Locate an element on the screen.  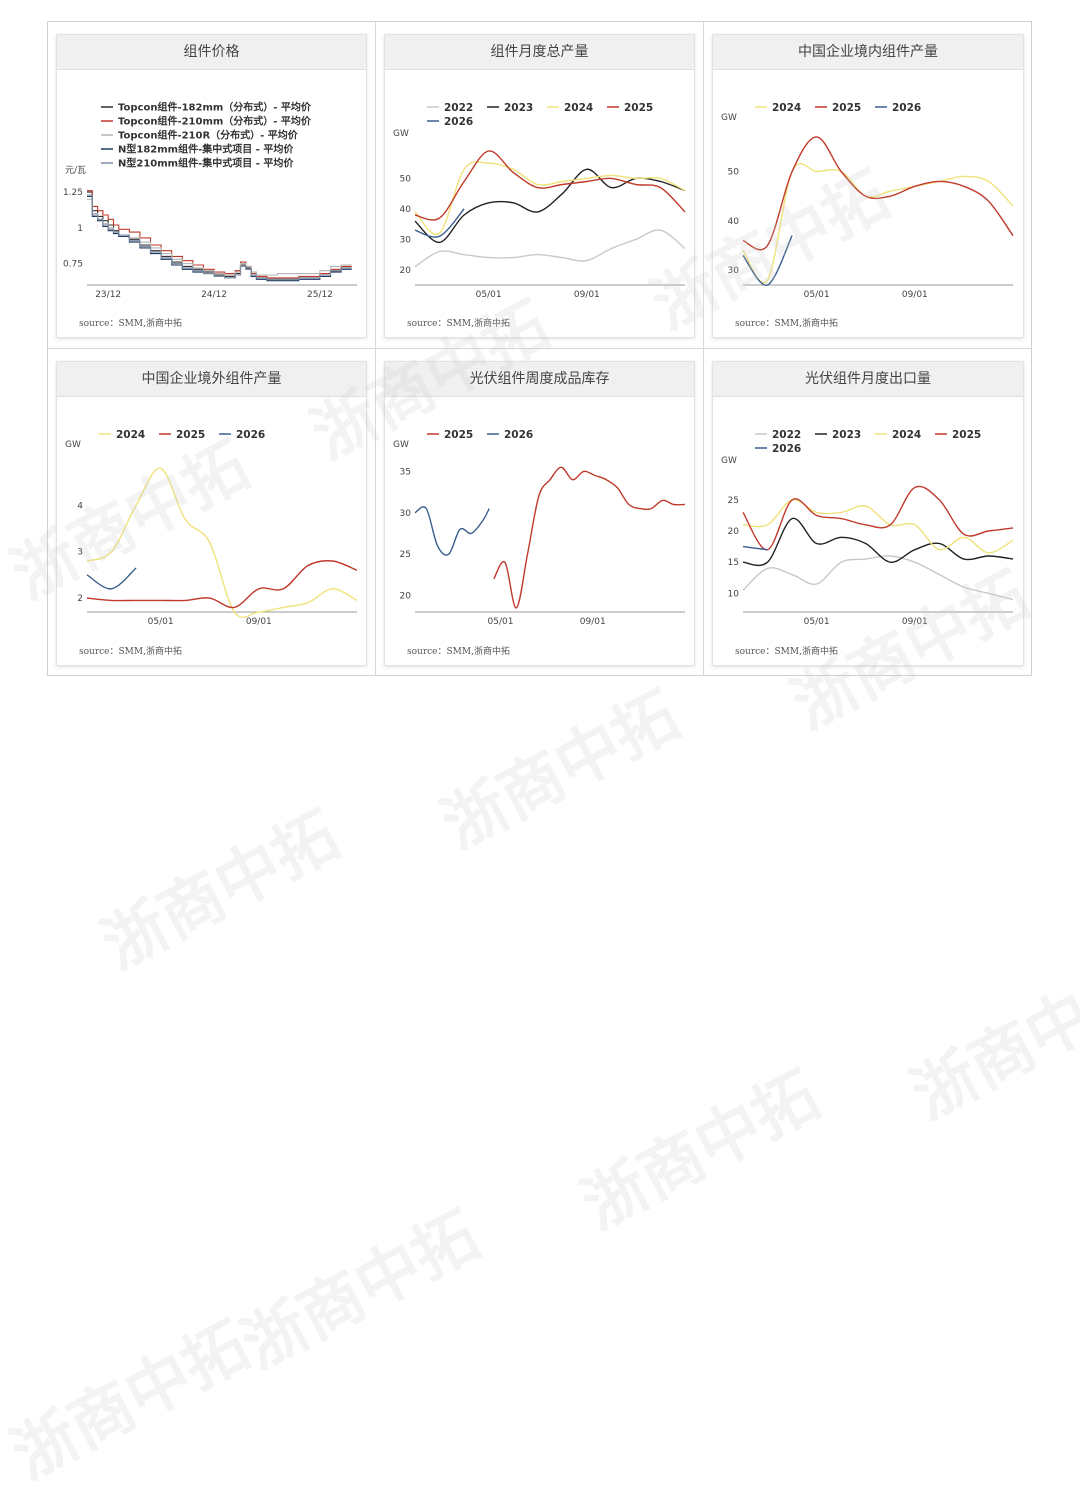
x-tick-label: 25/12 is located at coordinates (320, 295).